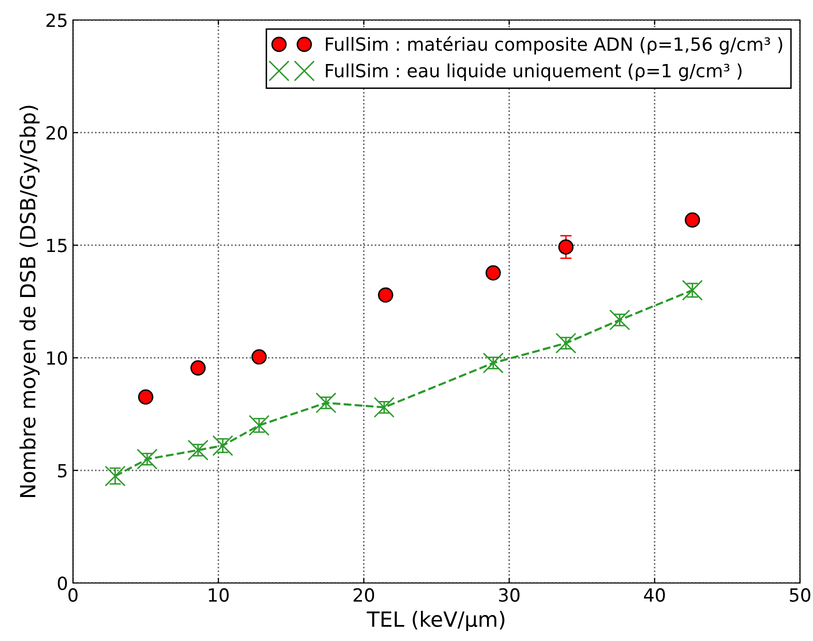 The height and width of the screenshot is (641, 813). Describe the element at coordinates (56, 133) in the screenshot. I see `y-tick-label: 20` at that location.